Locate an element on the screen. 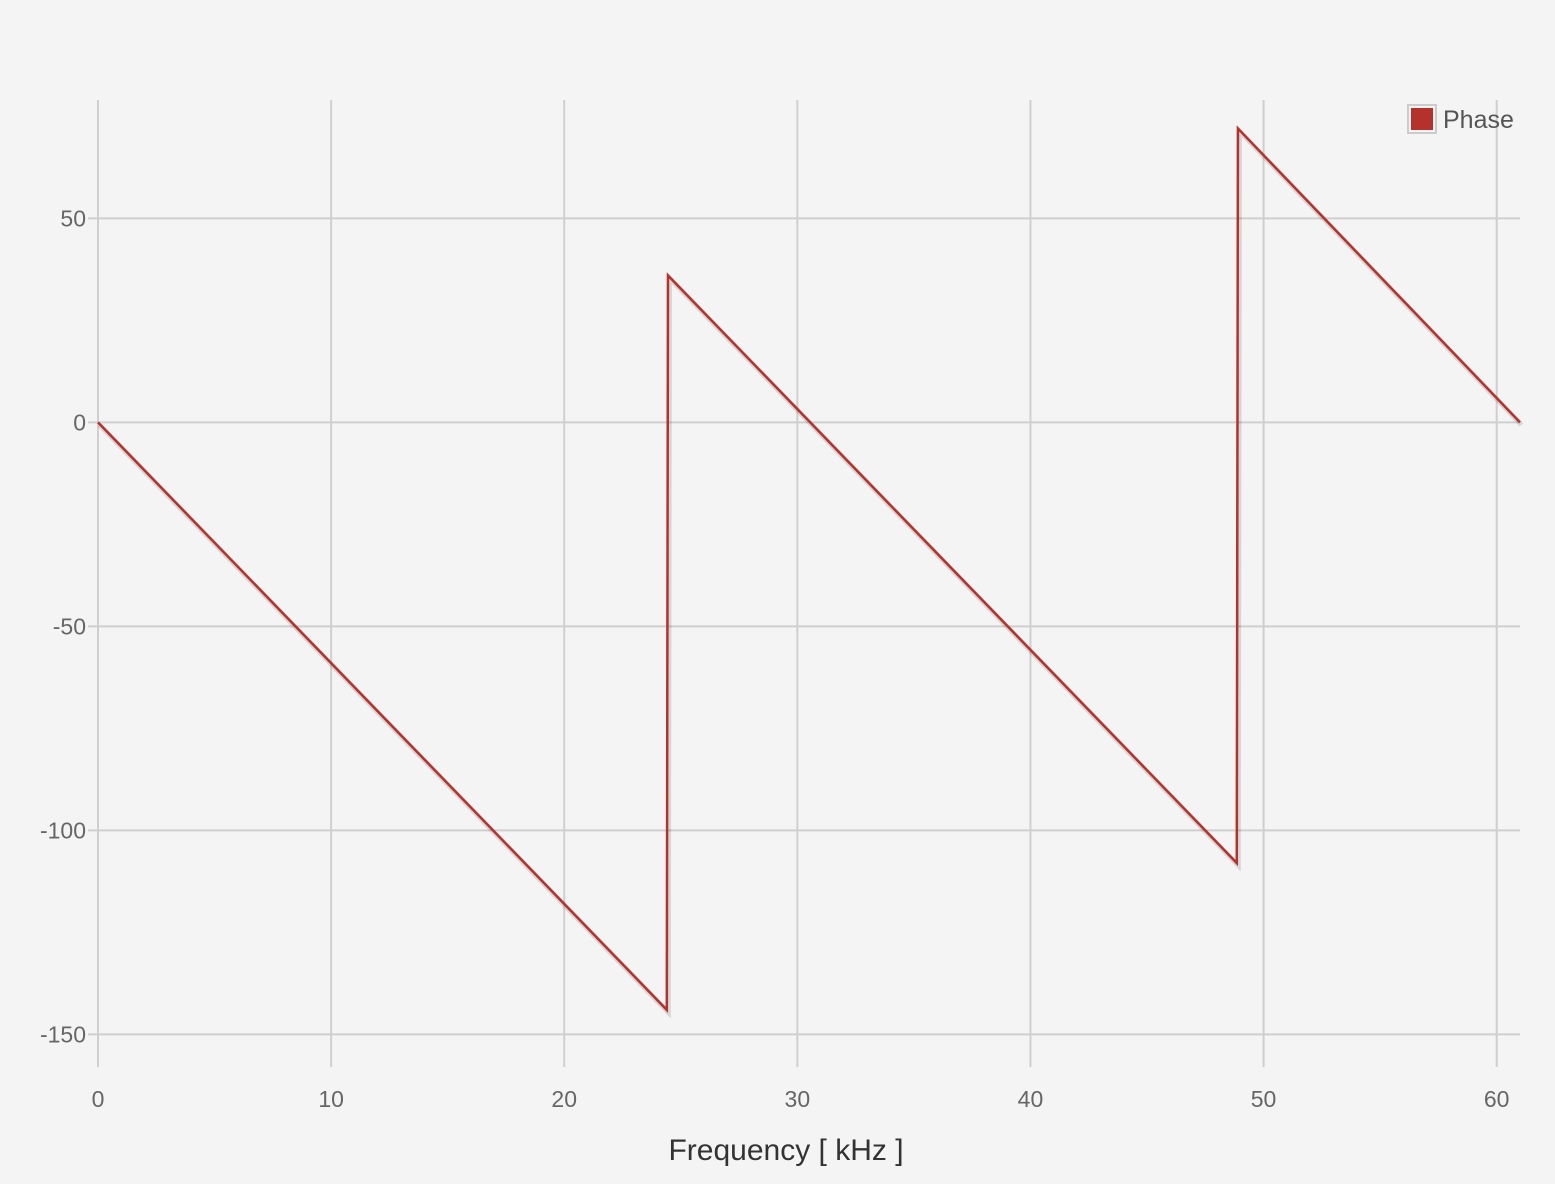 This screenshot has height=1184, width=1555. y-tick-label: -150 is located at coordinates (63, 1034).